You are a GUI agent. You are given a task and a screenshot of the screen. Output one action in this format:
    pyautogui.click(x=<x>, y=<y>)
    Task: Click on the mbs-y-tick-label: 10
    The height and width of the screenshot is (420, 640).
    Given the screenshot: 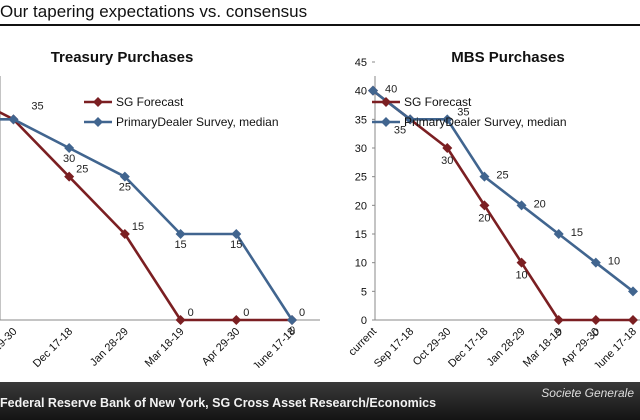 What is the action you would take?
    pyautogui.click(x=361, y=264)
    